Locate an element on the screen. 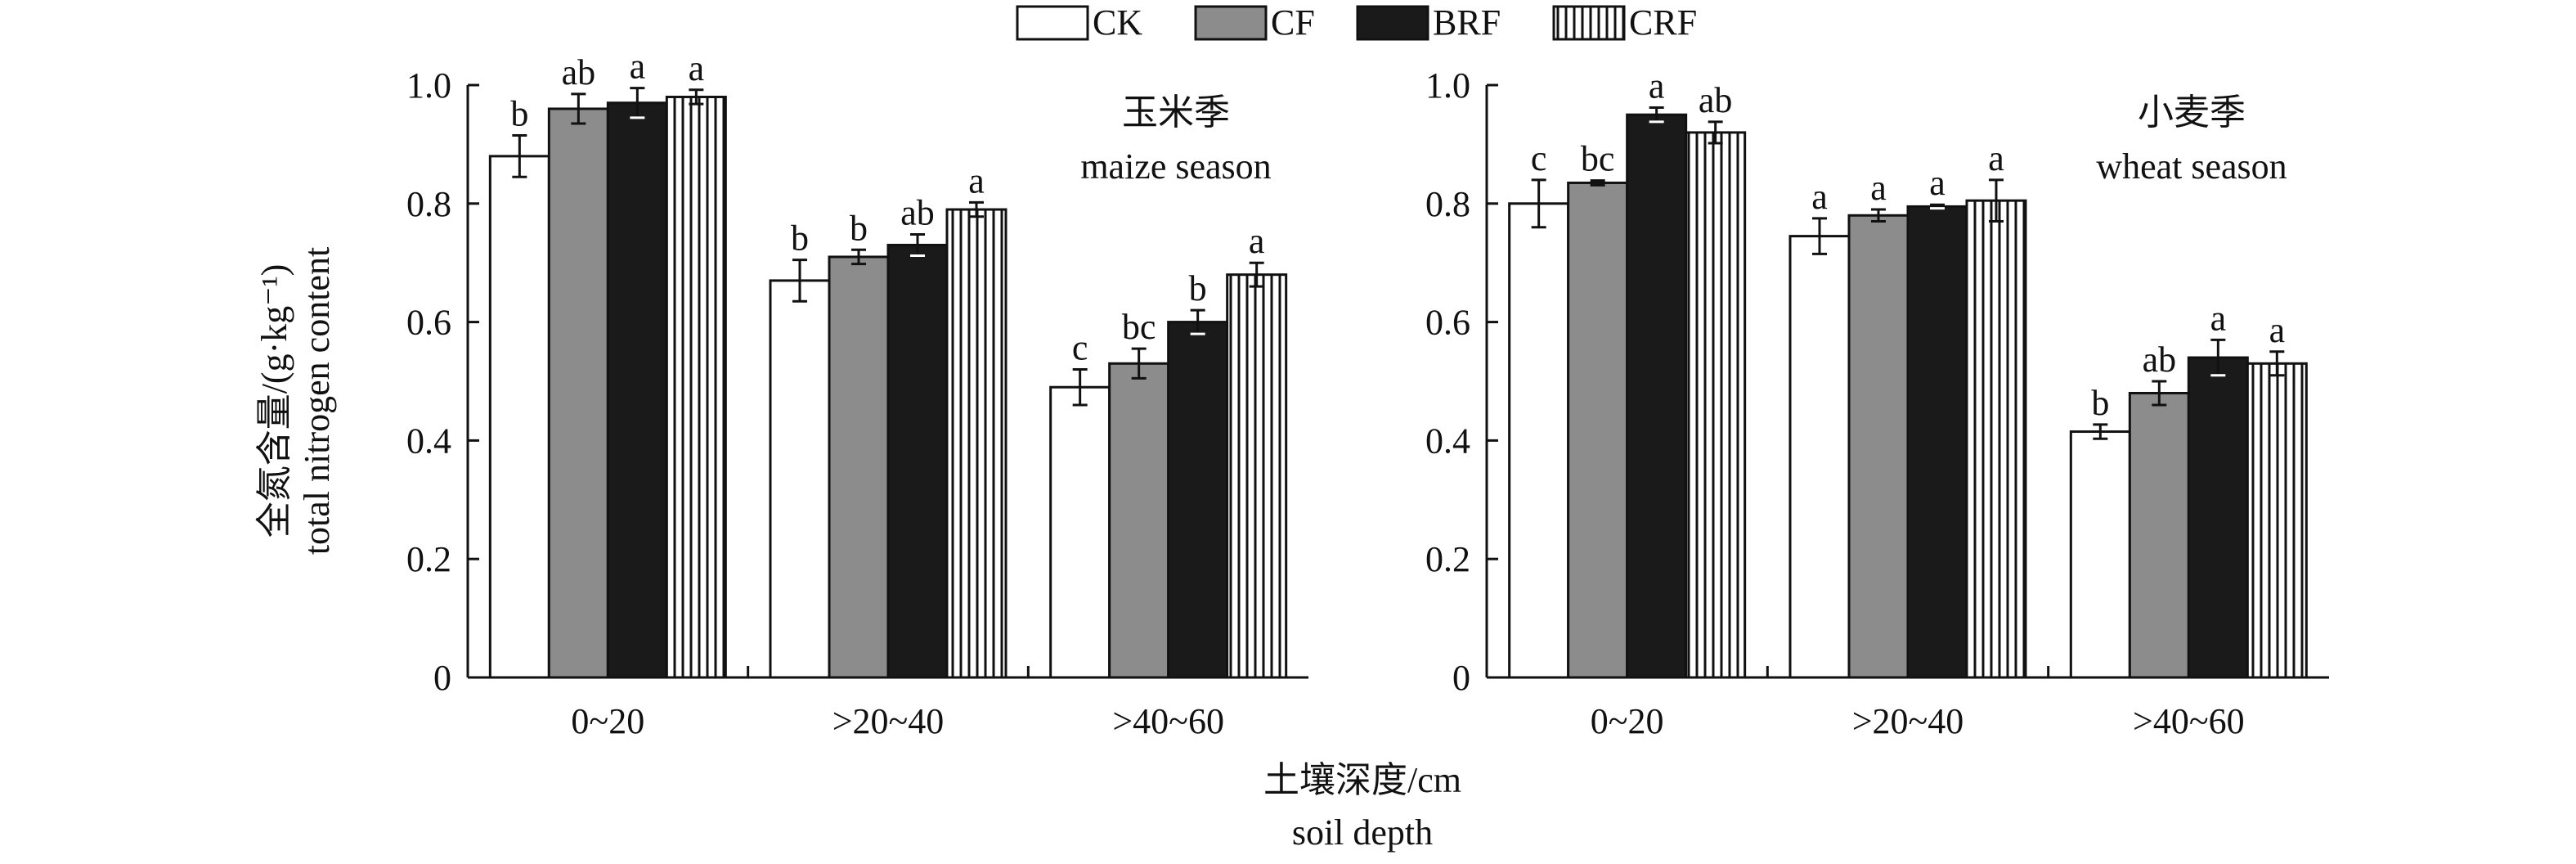  legend-item-cf: CF is located at coordinates (1254, 23).